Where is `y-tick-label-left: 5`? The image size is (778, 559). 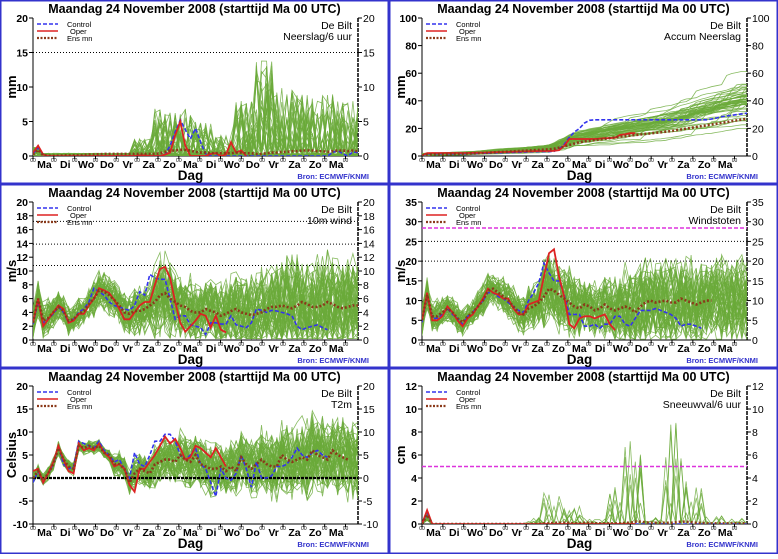 y-tick-label-left: 5 is located at coordinates (414, 321).